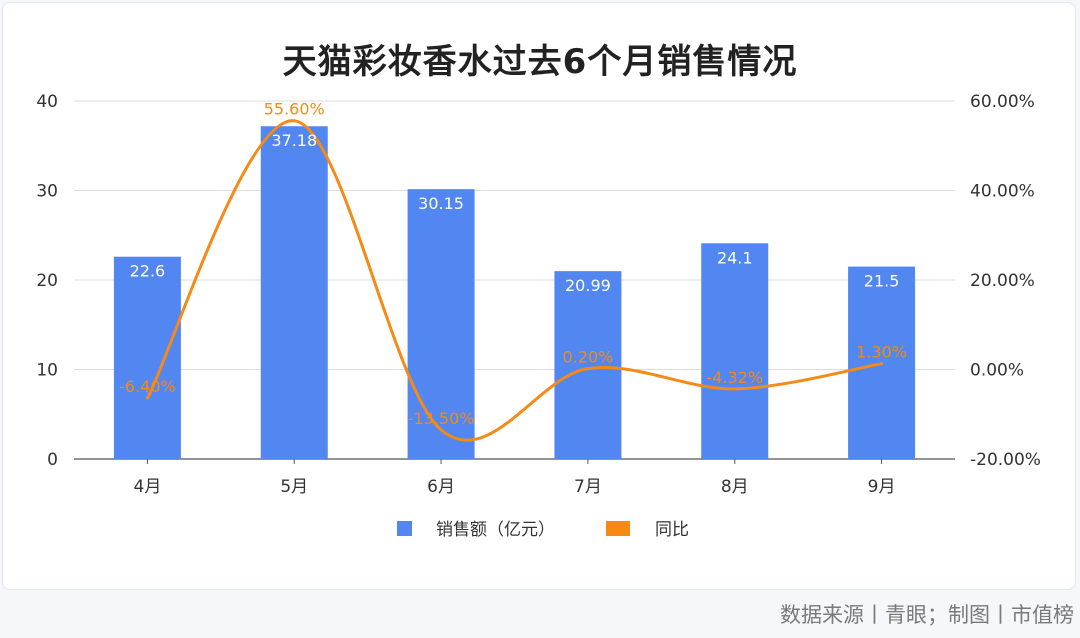 The image size is (1080, 638). Describe the element at coordinates (52, 460) in the screenshot. I see `y-left-tick-label: 0` at that location.